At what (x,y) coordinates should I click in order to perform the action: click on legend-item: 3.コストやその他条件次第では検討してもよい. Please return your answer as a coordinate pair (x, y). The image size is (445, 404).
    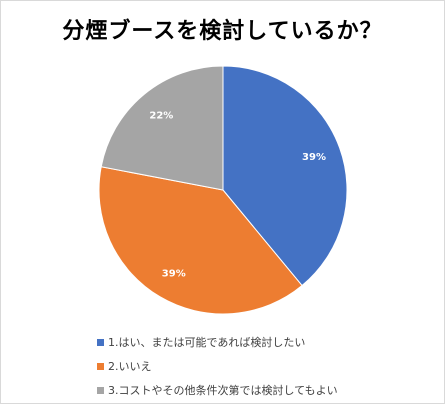
    Looking at the image, I should click on (217, 390).